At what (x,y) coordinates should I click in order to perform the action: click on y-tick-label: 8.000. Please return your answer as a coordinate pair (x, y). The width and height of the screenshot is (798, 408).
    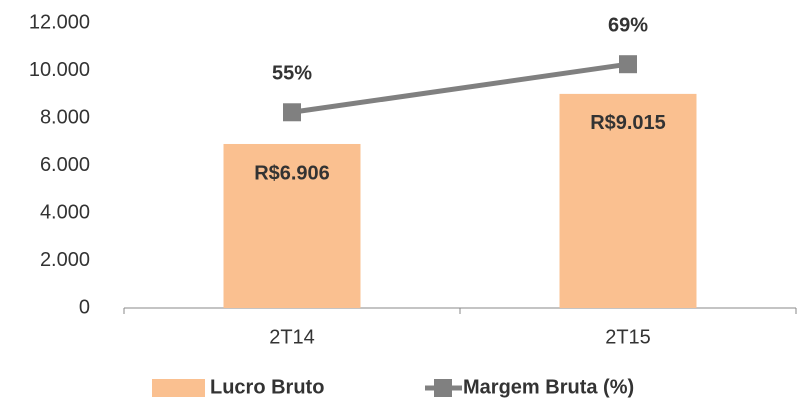
    Looking at the image, I should click on (65, 117).